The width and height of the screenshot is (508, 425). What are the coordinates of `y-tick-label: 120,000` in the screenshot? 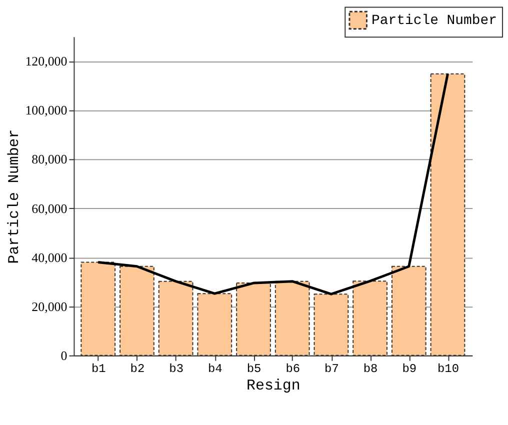 It's located at (46, 61).